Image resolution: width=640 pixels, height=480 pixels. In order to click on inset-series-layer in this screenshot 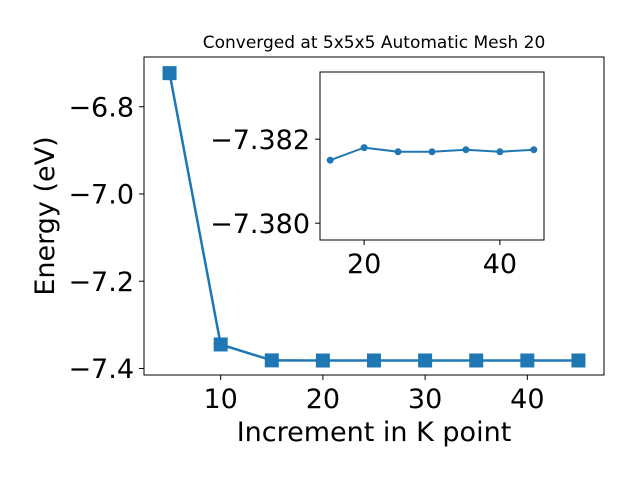, I will do `click(432, 154)`.